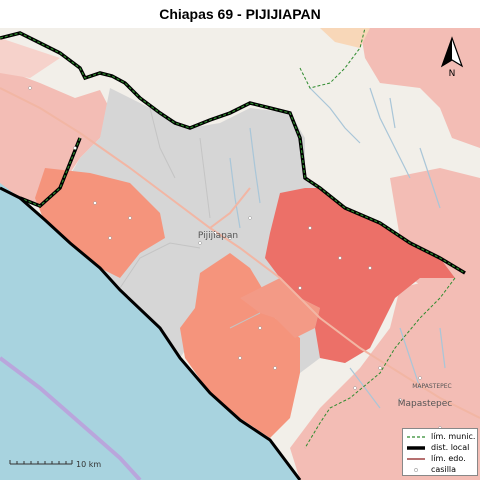  I want to click on map-title: Chiapas 69 - PIJIJIAPAN, so click(240, 14).